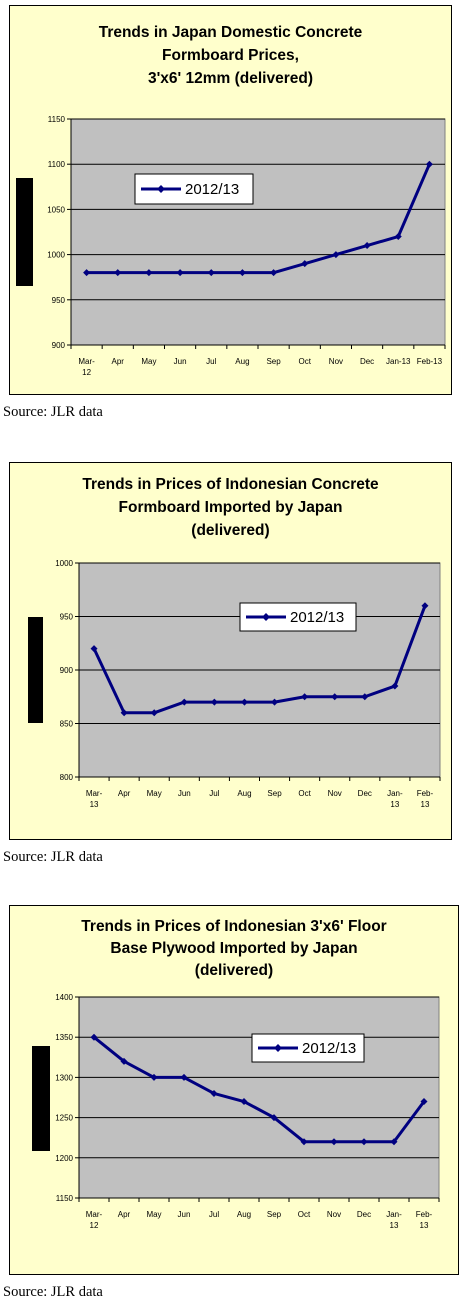 The image size is (464, 1309). What do you see at coordinates (180, 361) in the screenshot?
I see `chart-1-xtick-label-3: Jun` at bounding box center [180, 361].